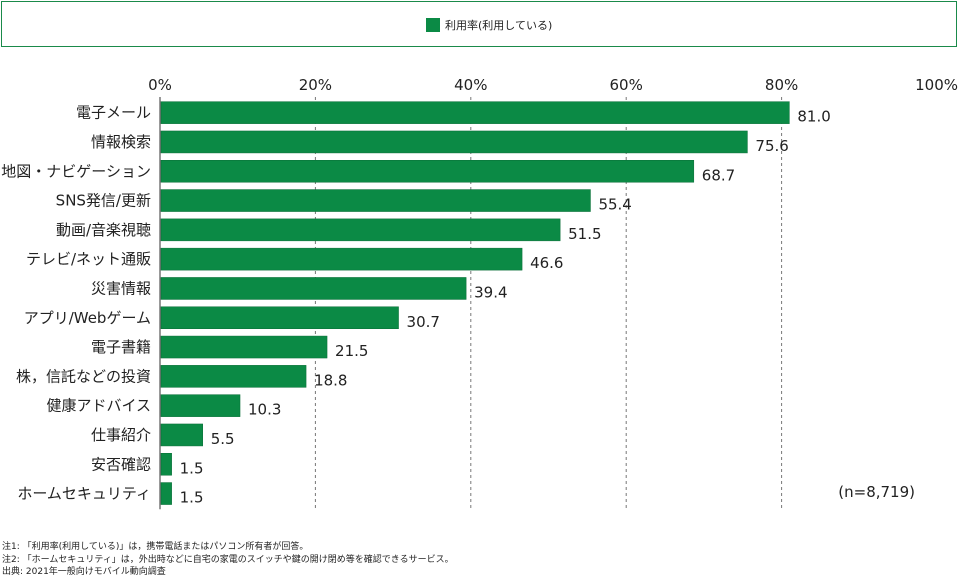  Describe the element at coordinates (121, 288) in the screenshot. I see `category-label: 災害情報` at that location.